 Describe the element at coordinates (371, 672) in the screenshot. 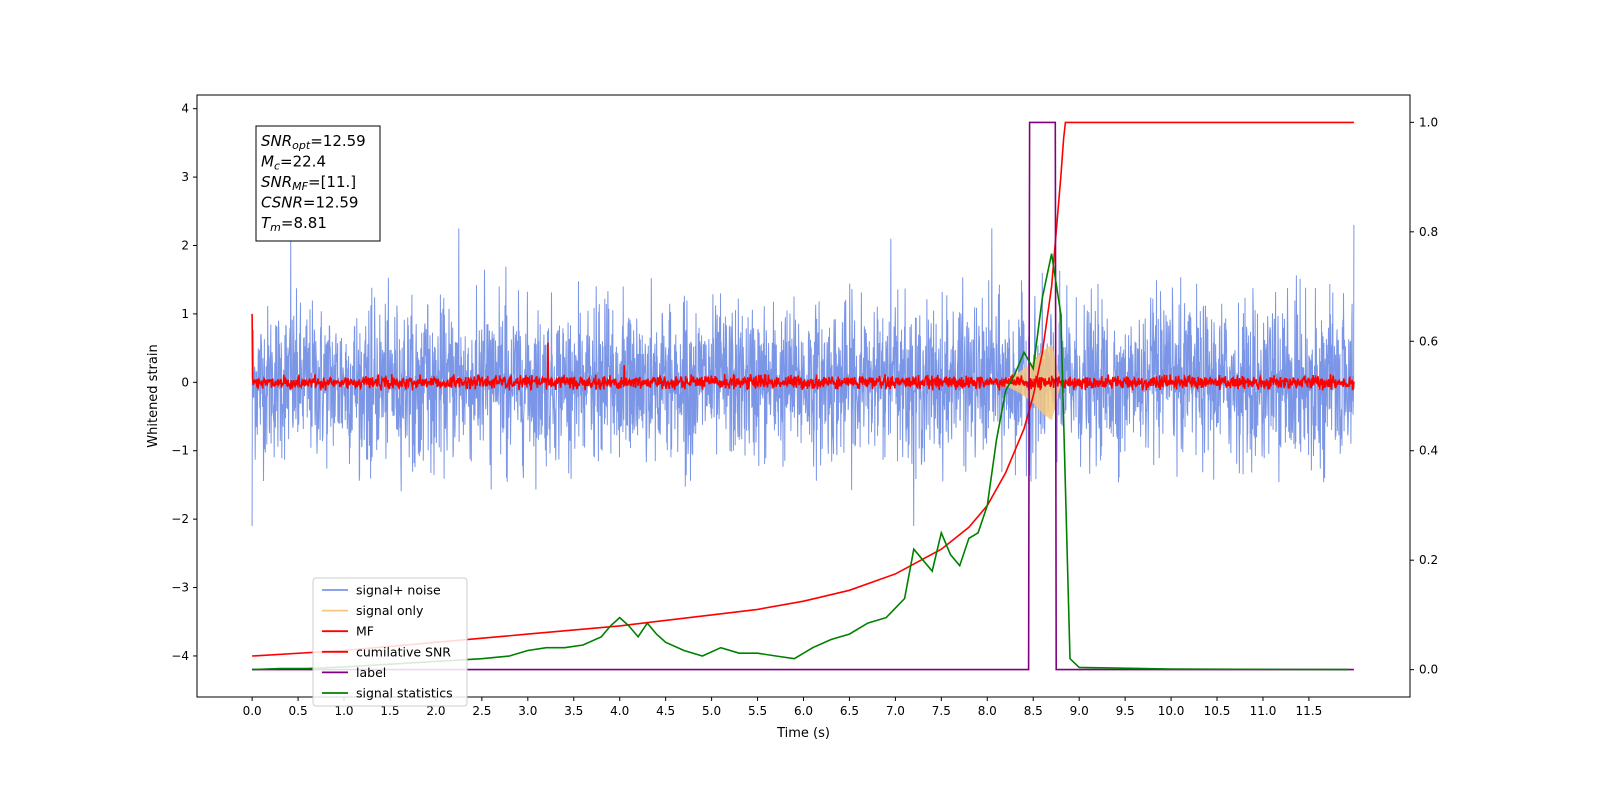

I see `legend-label-label: label` at that location.